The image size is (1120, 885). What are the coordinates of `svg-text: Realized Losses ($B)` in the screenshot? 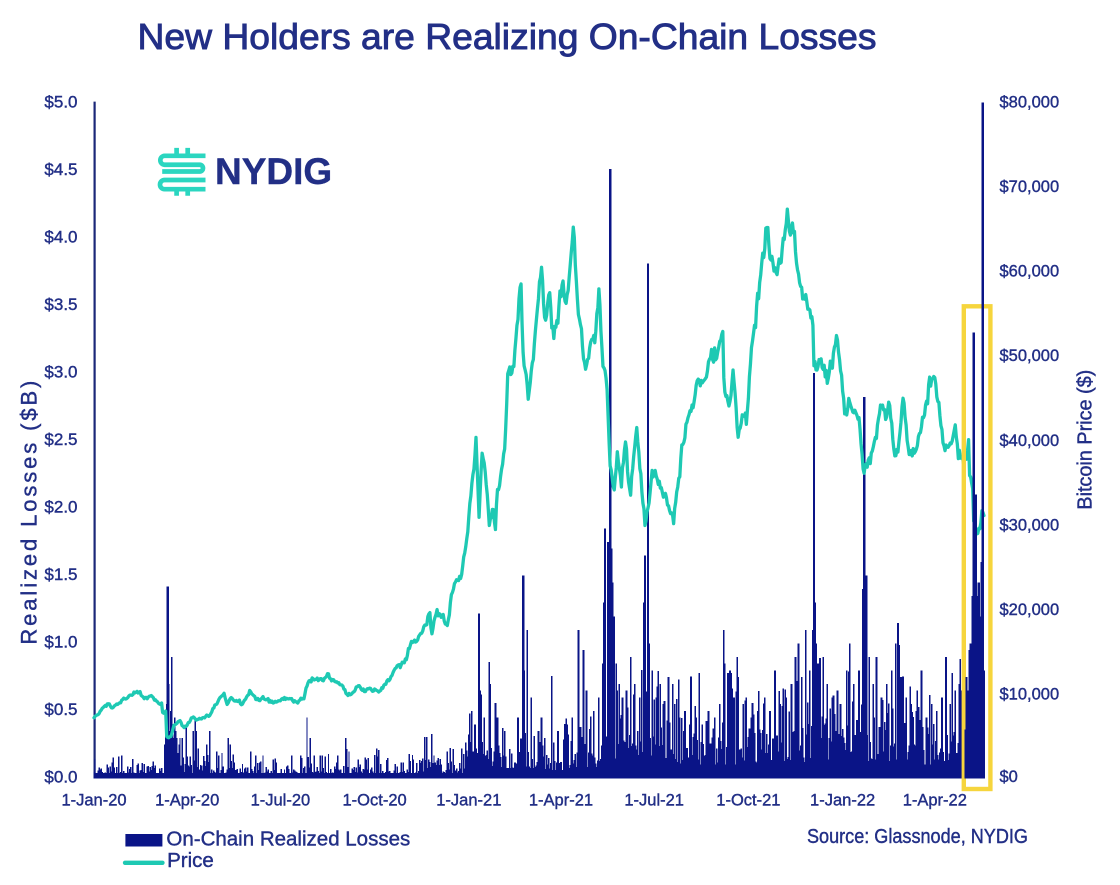 It's located at (28, 513).